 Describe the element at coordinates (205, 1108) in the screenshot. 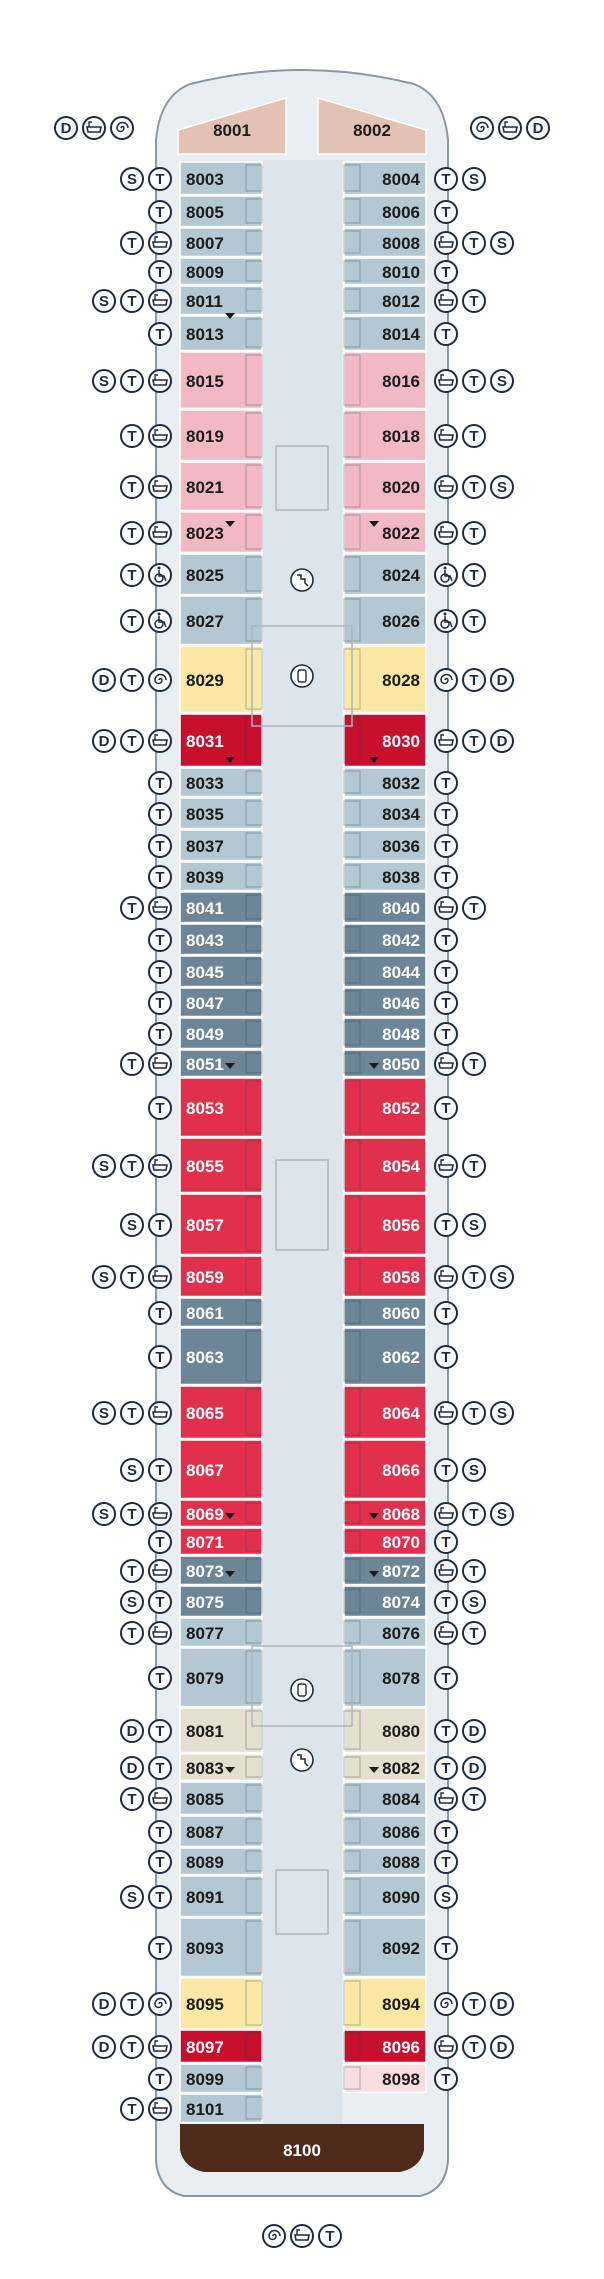

I see `cabin-number-8053: 8053` at that location.